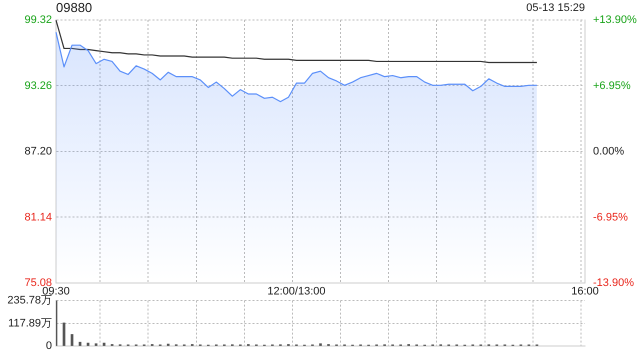  Describe the element at coordinates (555, 8) in the screenshot. I see `chart-subtitle: 05-13 15:29` at that location.